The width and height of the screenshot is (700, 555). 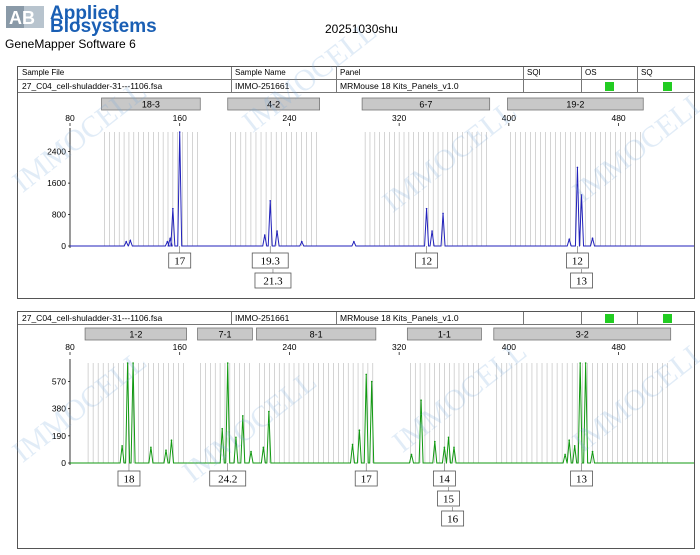 What do you see at coordinates (59, 215) in the screenshot?
I see `y-tick-label: 800` at bounding box center [59, 215].